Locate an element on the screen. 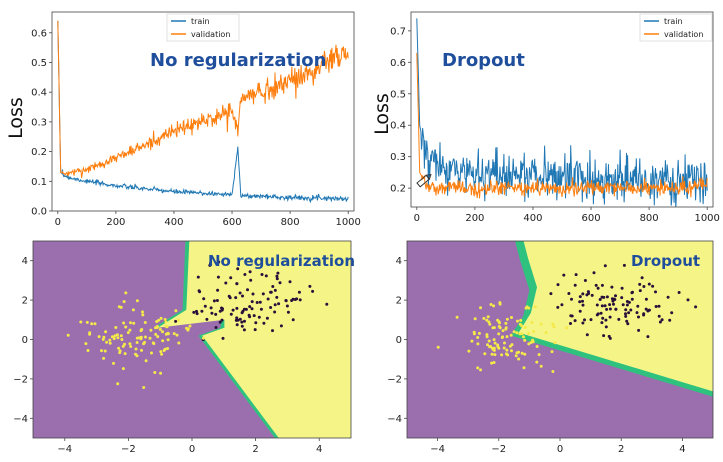 The width and height of the screenshot is (723, 462). x-tick-label: 0 is located at coordinates (560, 449).